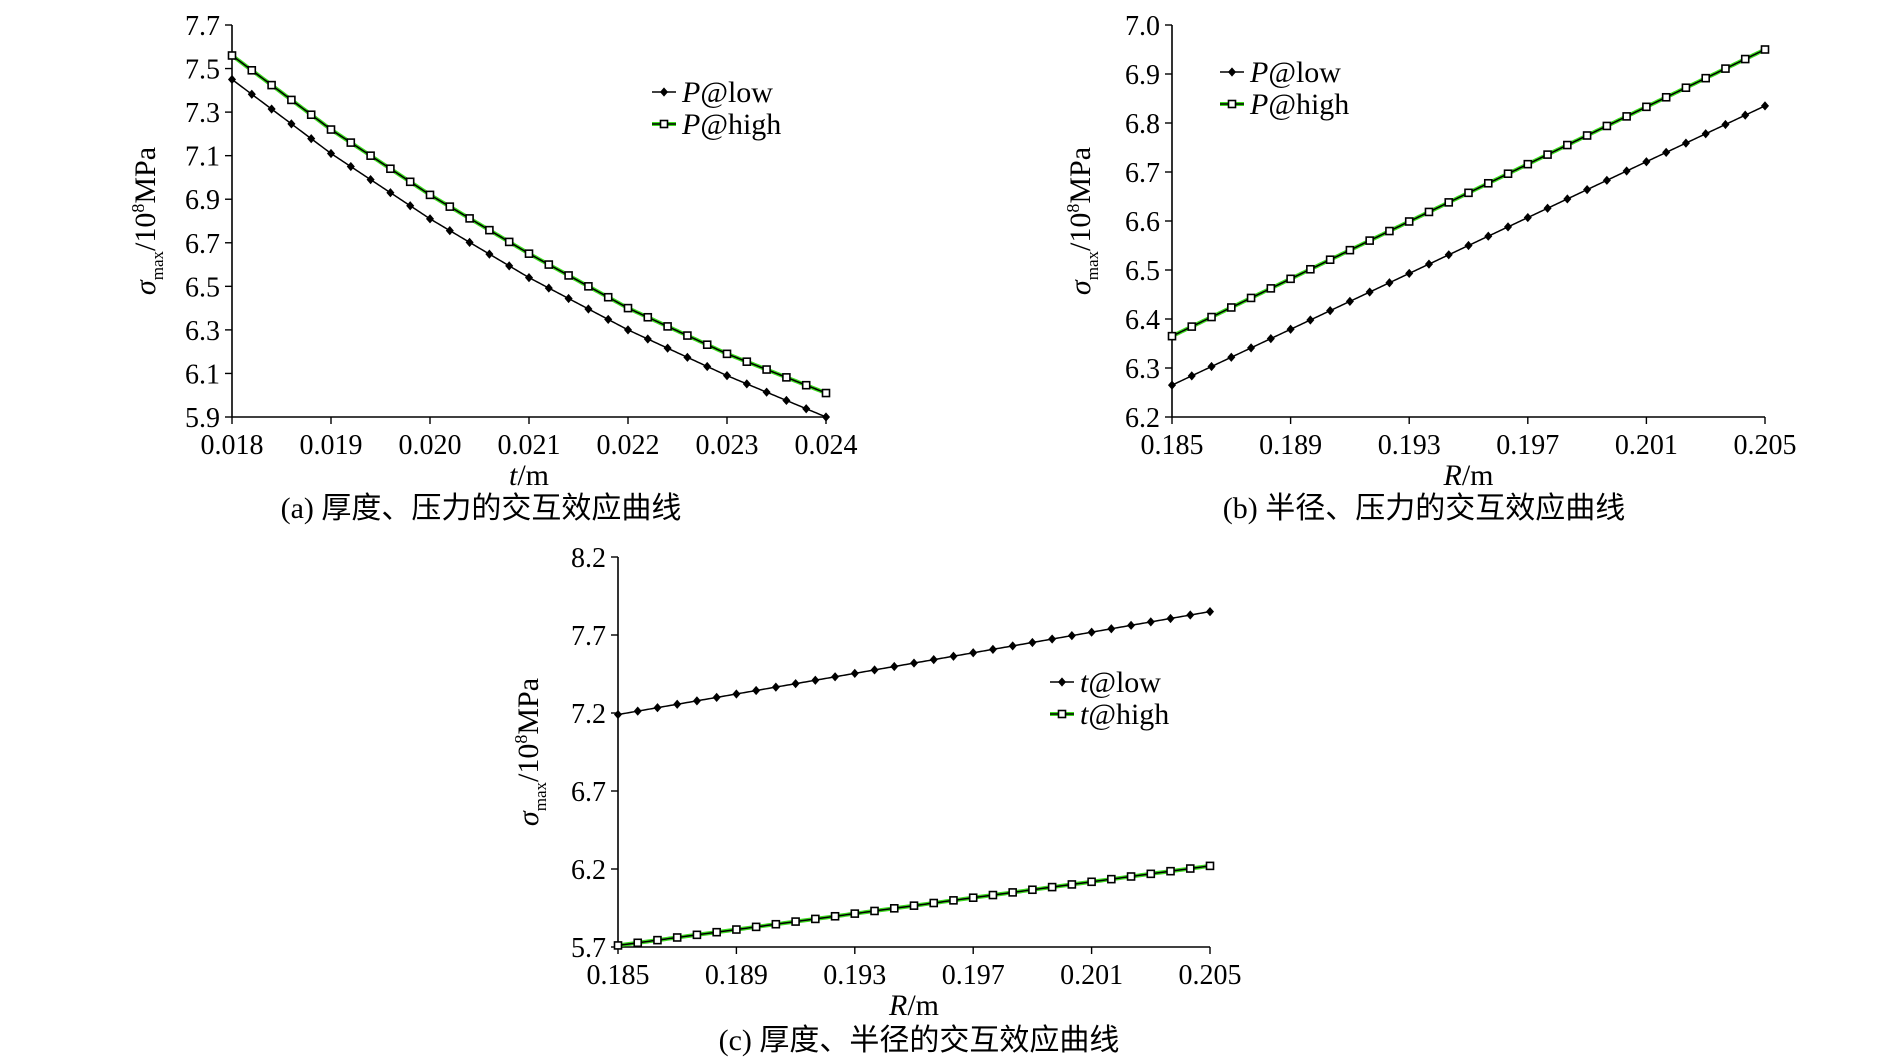 Image resolution: width=1890 pixels, height=1058 pixels. I want to click on legend-entry: P@high, so click(731, 124).